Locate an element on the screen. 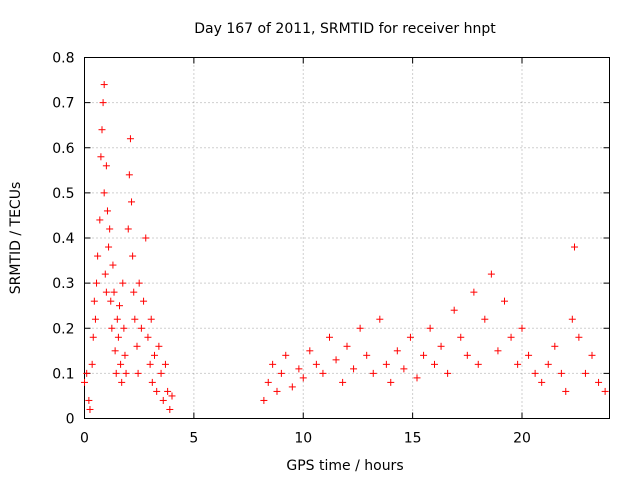 This screenshot has height=480, width=640. y-tick-label: 0.5 is located at coordinates (63, 194).